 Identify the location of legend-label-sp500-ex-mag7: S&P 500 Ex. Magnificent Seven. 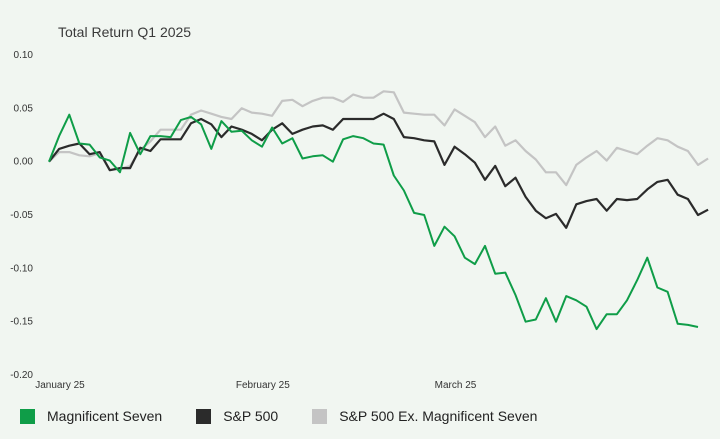
(438, 416).